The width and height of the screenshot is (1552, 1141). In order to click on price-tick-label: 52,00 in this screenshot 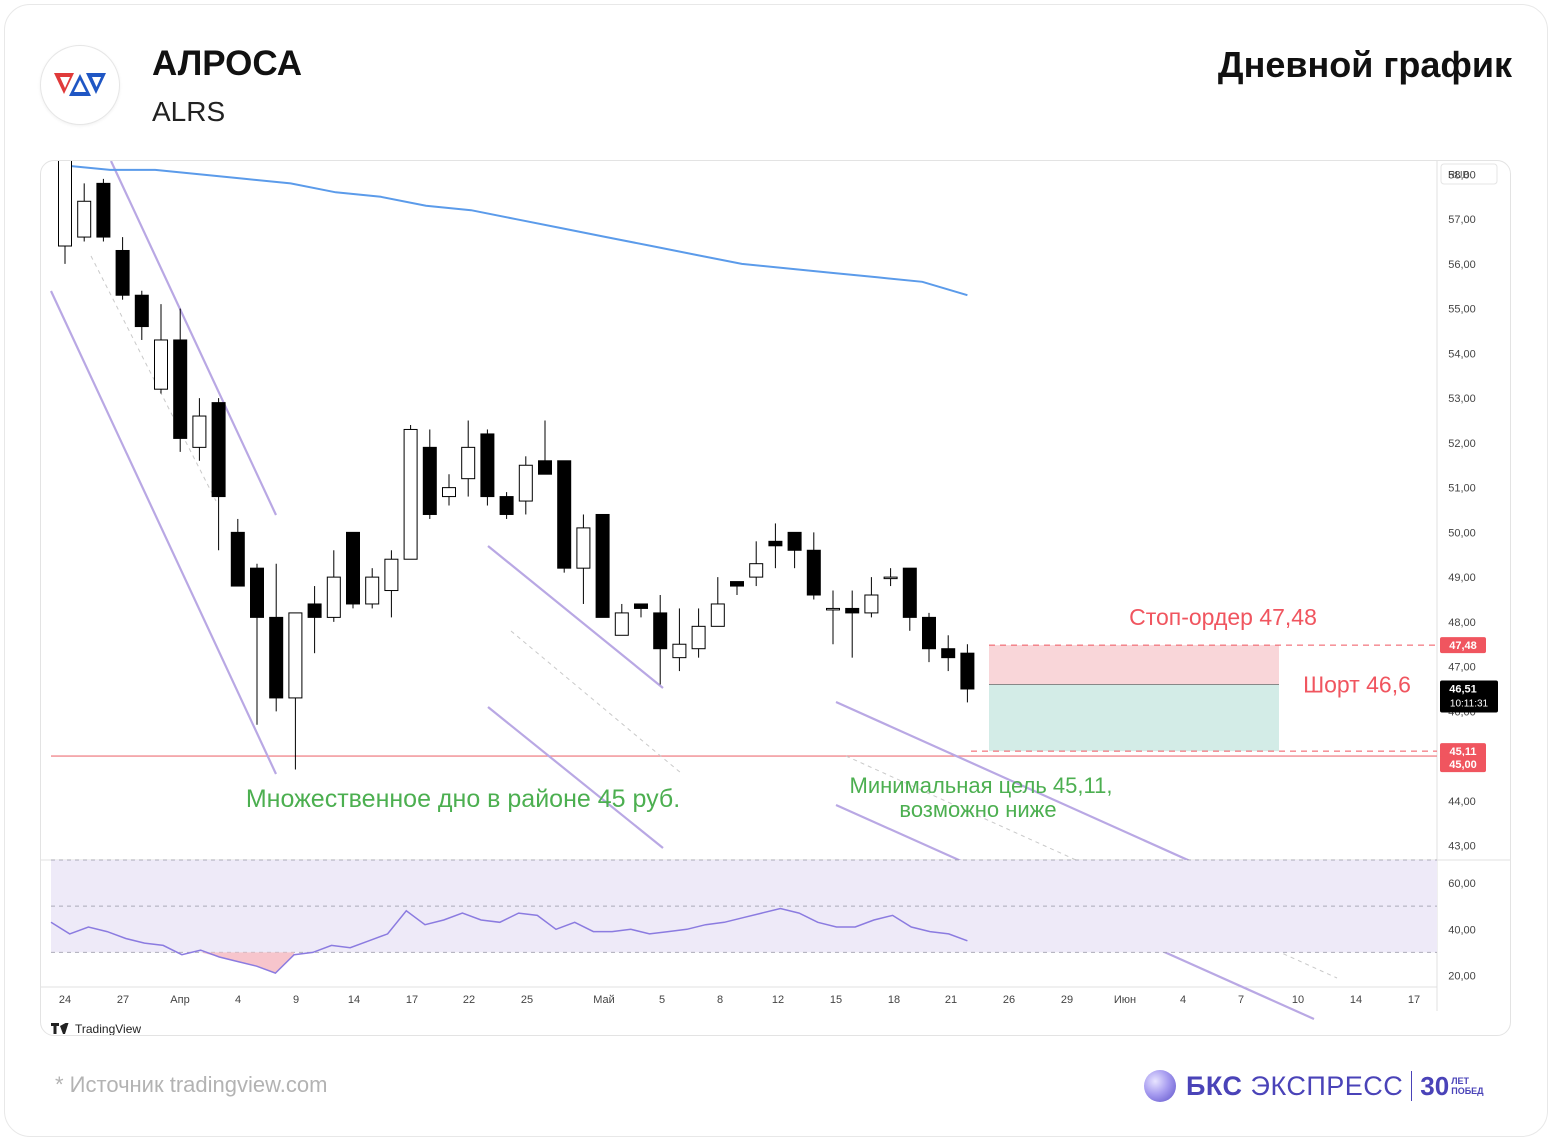, I will do `click(1462, 444)`.